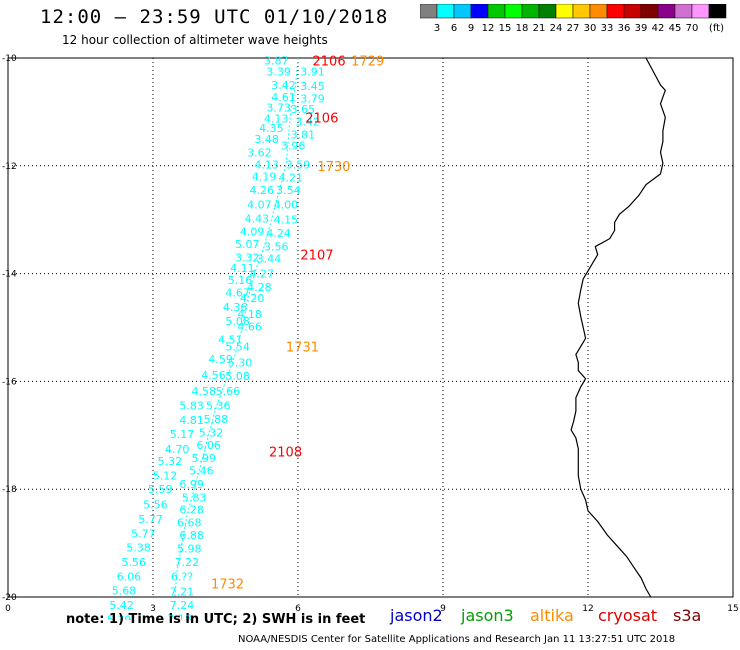  I want to click on y-tick-label: -14, so click(9, 275).